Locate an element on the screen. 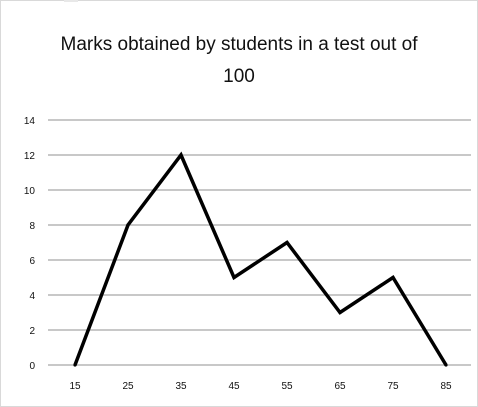 The height and width of the screenshot is (407, 478). y-tick-label: 8 is located at coordinates (32, 226).